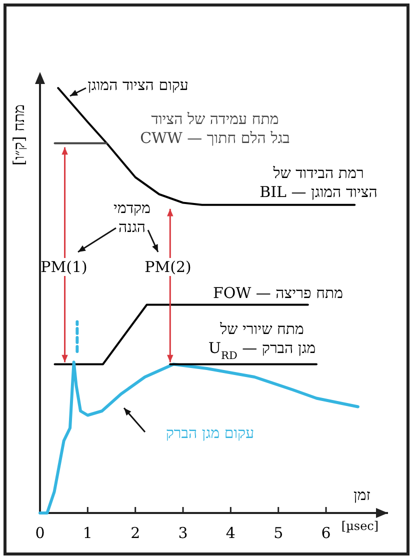  I want to click on annotation: PM(2), so click(168, 267).